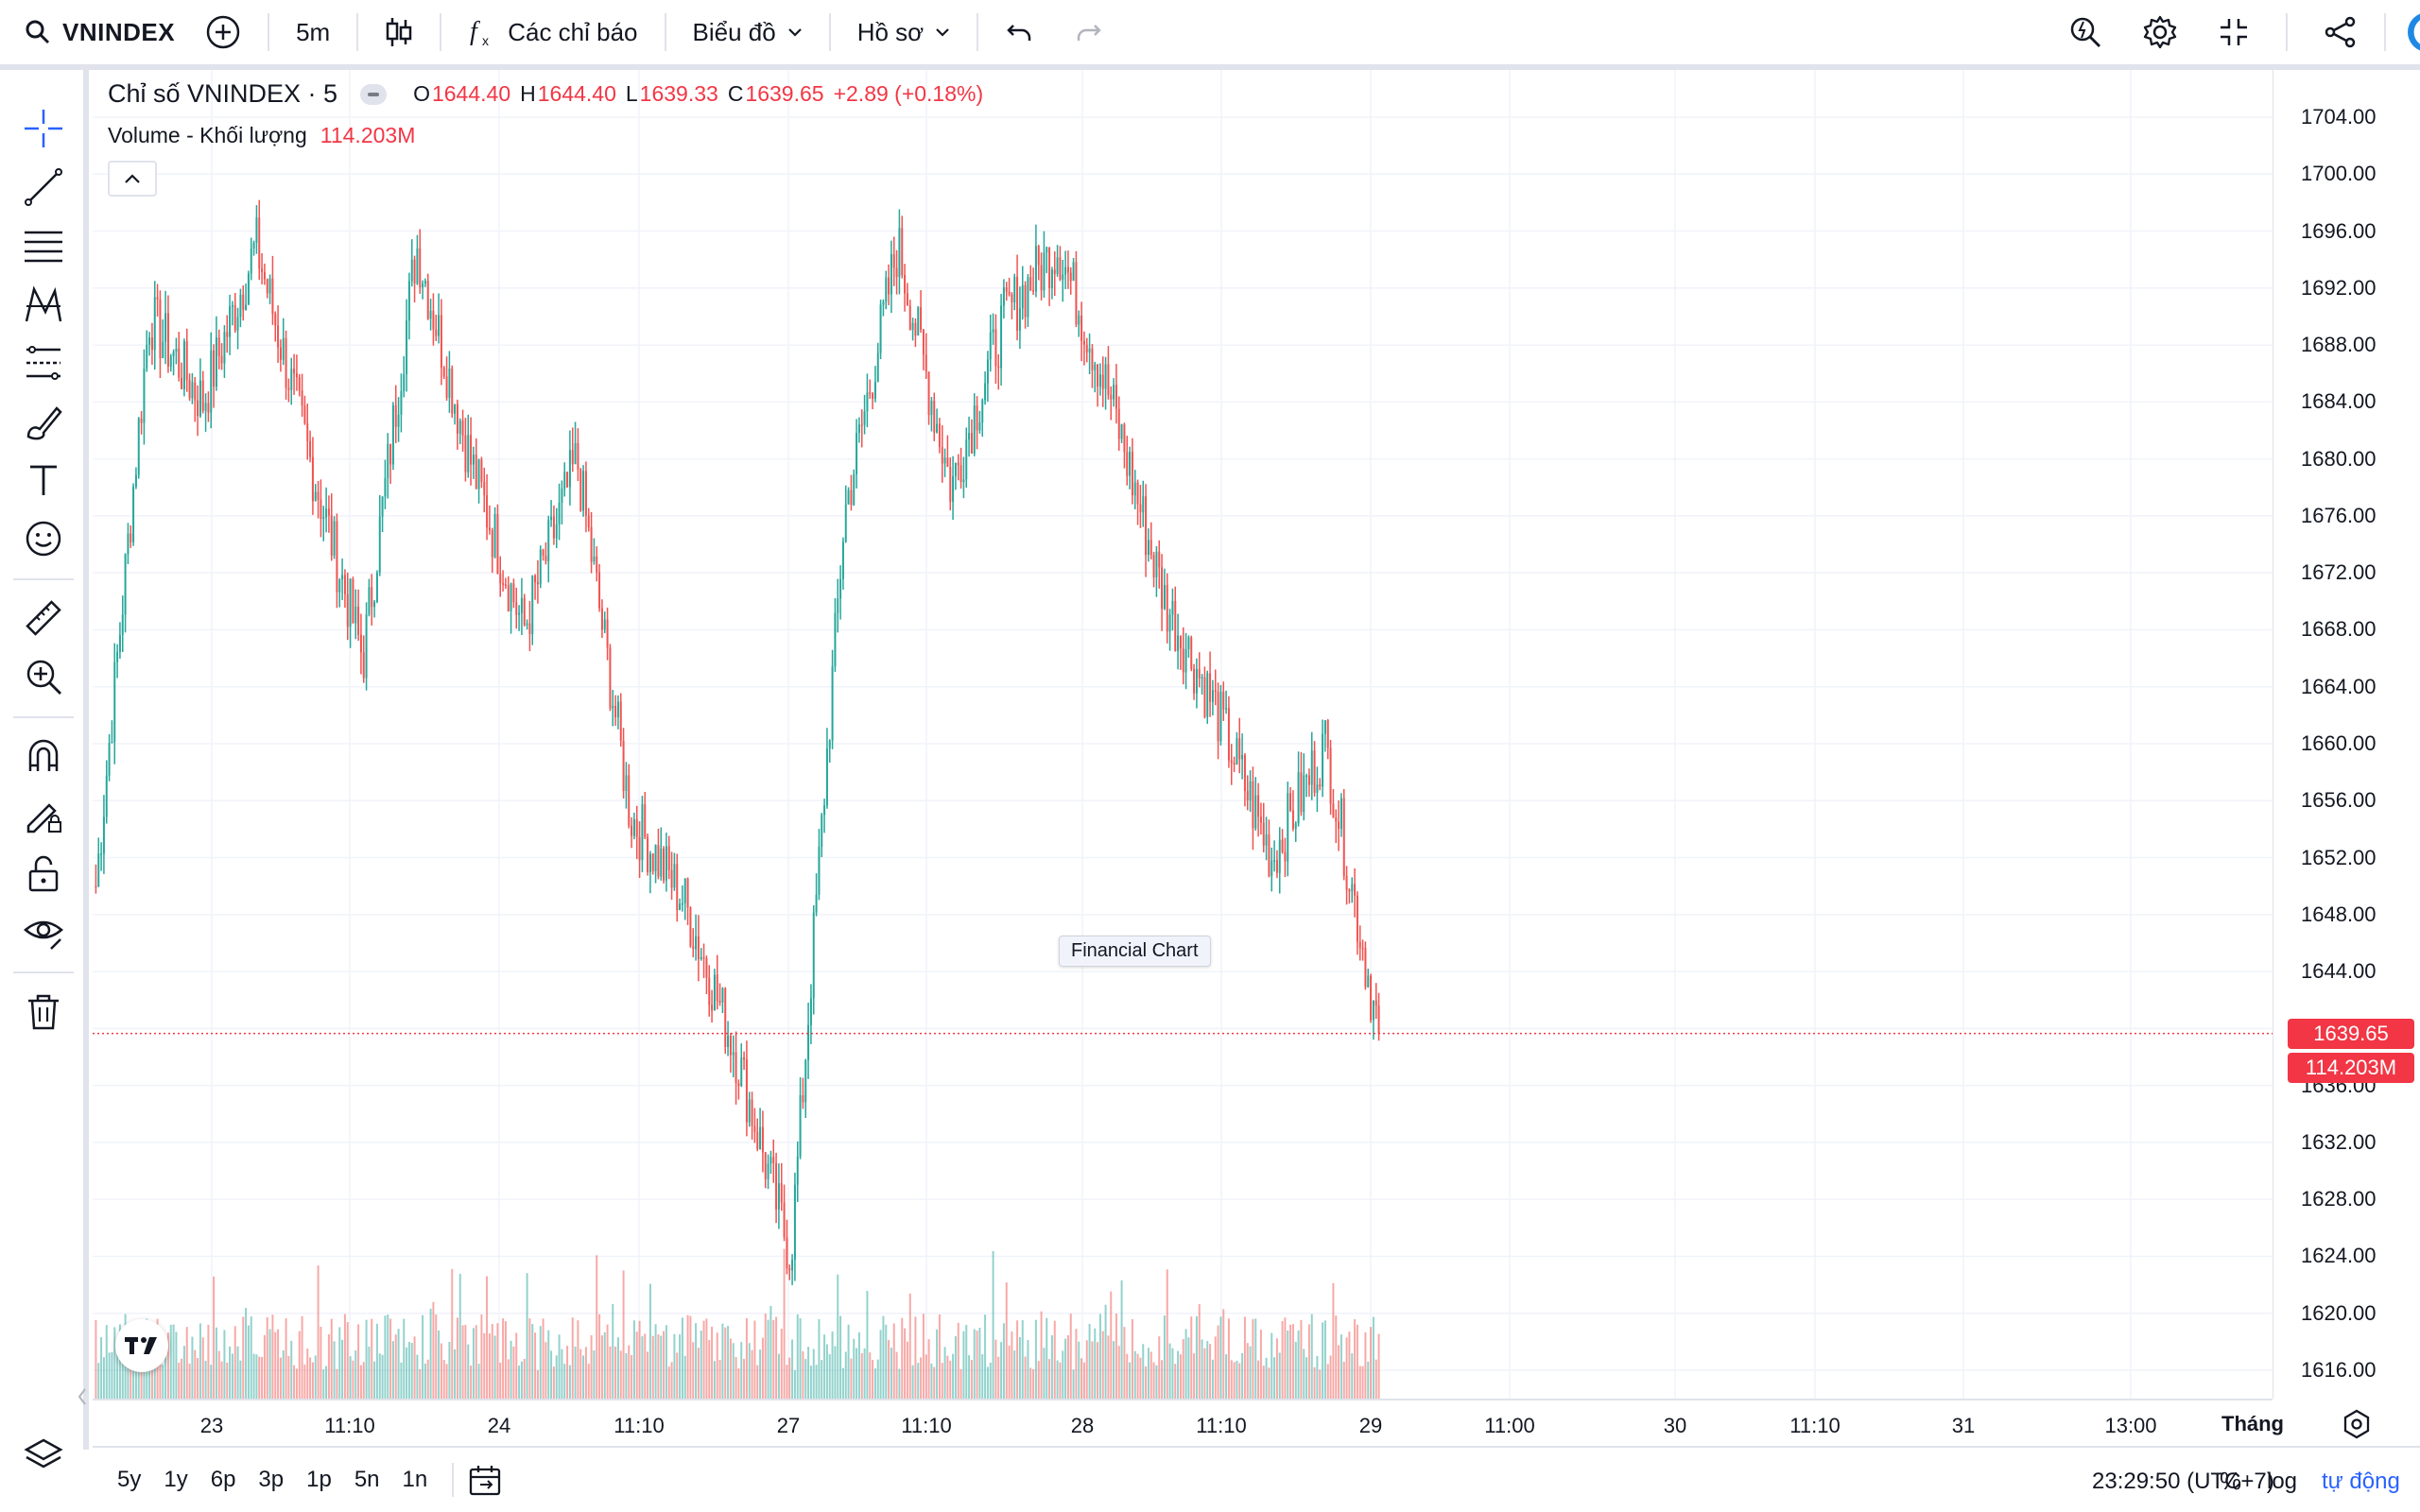  I want to click on interval-button: 5m, so click(313, 32).